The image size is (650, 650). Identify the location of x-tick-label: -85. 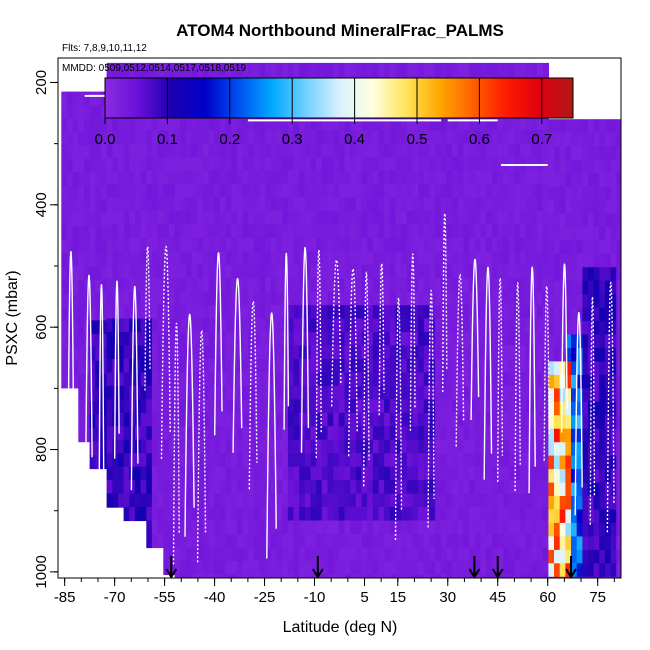
(65, 597).